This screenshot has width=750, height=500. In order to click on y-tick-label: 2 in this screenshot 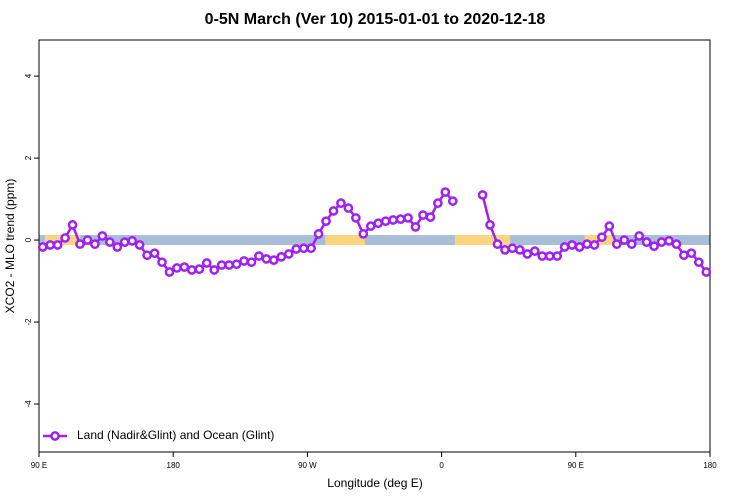, I will do `click(28, 157)`.